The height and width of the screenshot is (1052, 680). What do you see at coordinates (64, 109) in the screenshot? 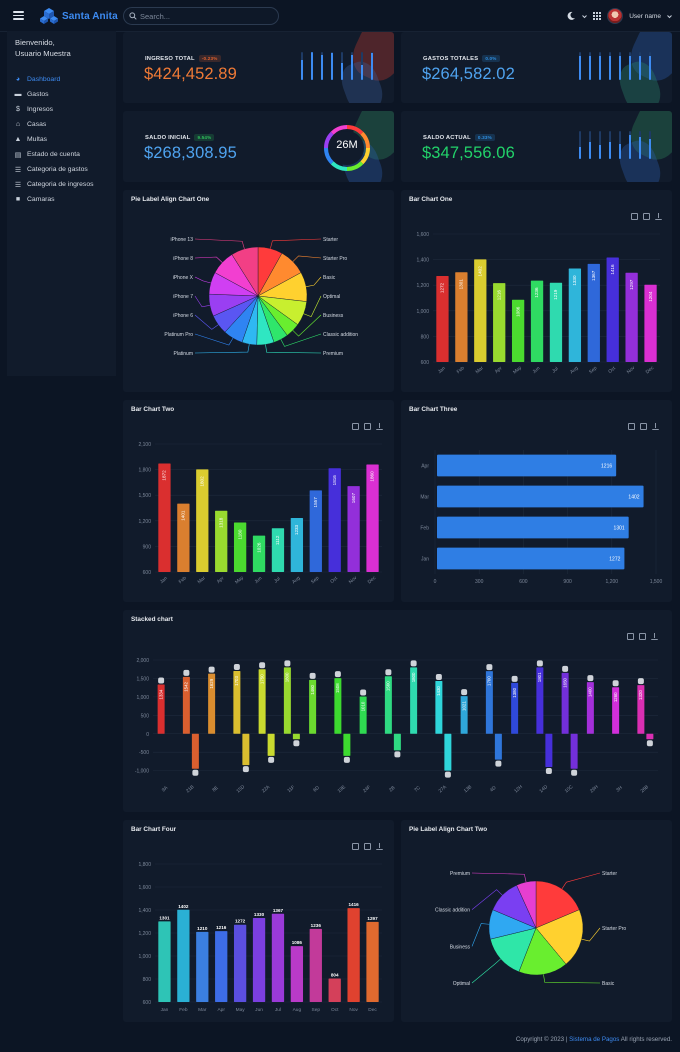
I see `sidebar-item-ingresos: $ Ingresos` at bounding box center [64, 109].